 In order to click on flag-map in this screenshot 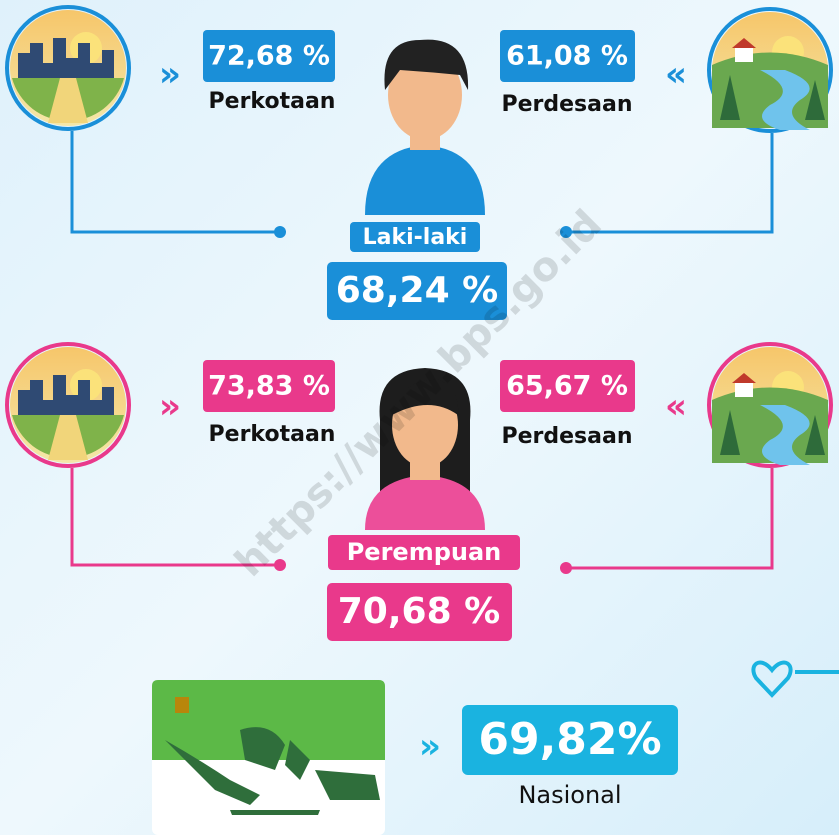, I will do `click(268, 757)`.